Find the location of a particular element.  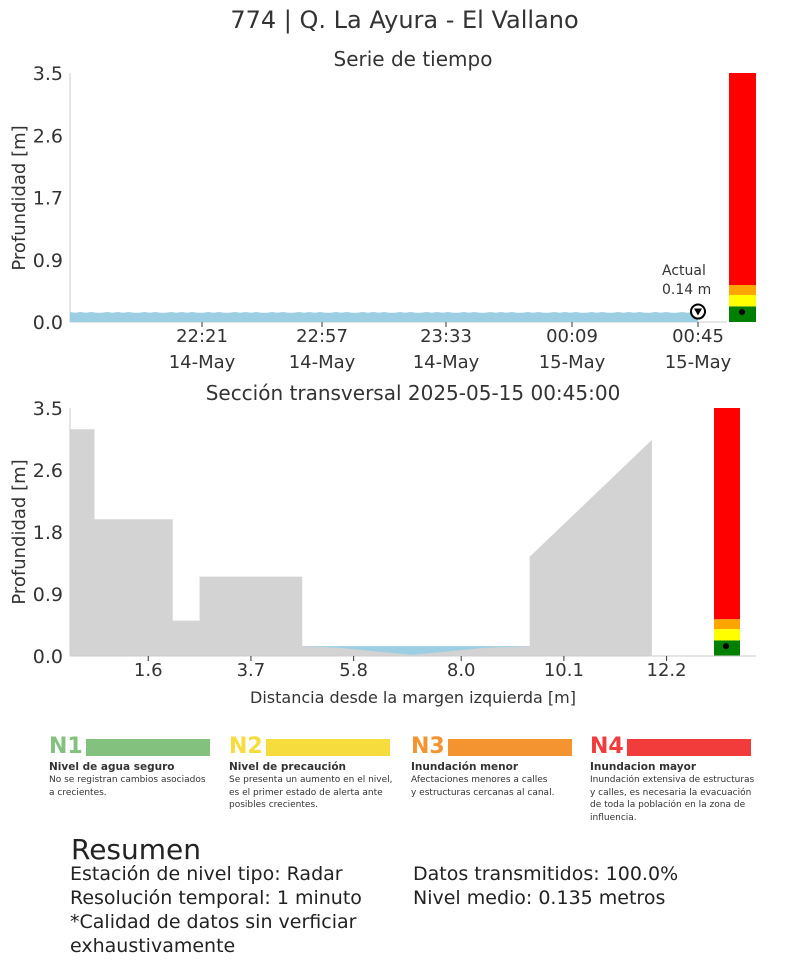

level-tag: N4 is located at coordinates (607, 746).